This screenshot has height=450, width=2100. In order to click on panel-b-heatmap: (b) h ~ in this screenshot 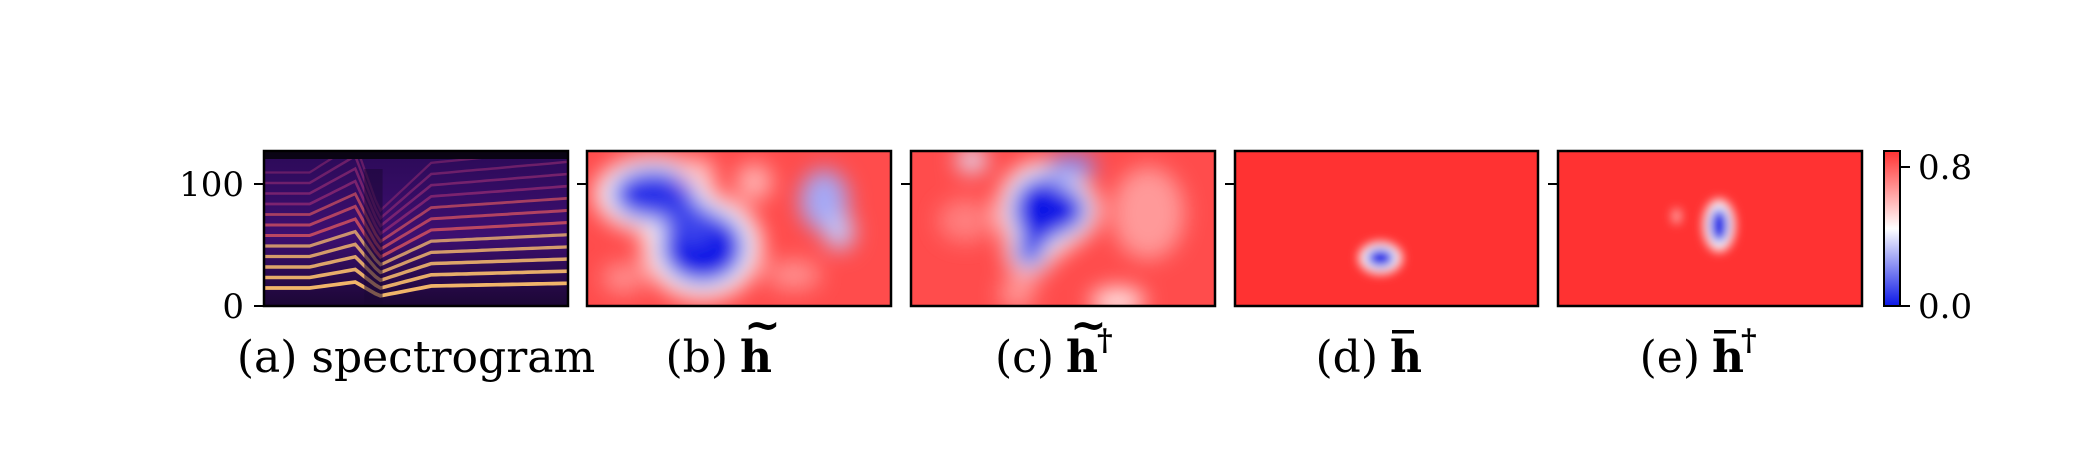, I will do `click(735, 266)`.